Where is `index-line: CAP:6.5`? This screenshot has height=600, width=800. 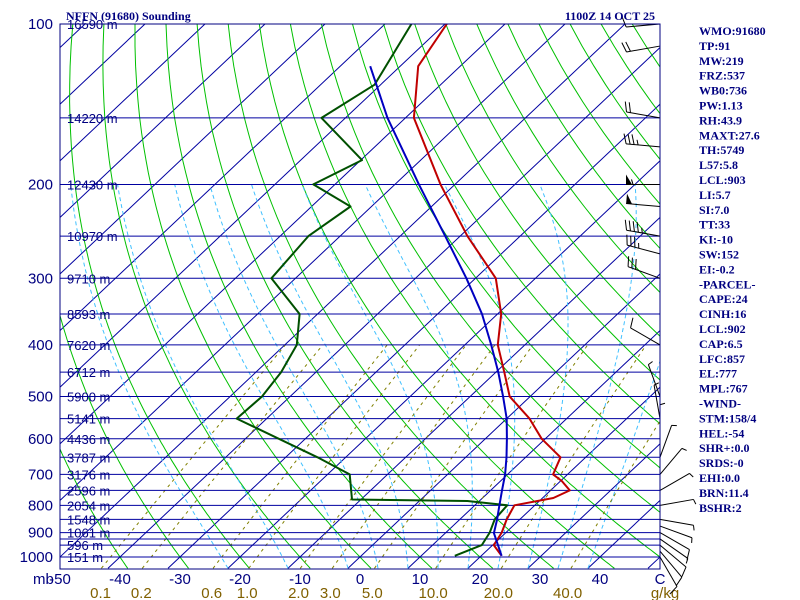
index-line: CAP:6.5 is located at coordinates (721, 344).